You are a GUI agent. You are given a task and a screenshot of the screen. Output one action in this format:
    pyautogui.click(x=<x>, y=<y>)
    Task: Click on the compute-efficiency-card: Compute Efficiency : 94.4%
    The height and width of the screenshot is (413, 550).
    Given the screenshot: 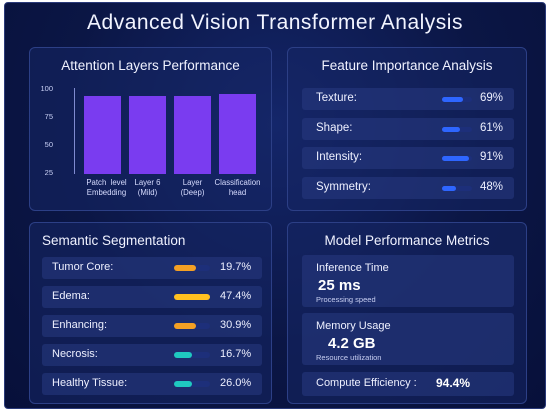 What is the action you would take?
    pyautogui.click(x=408, y=384)
    